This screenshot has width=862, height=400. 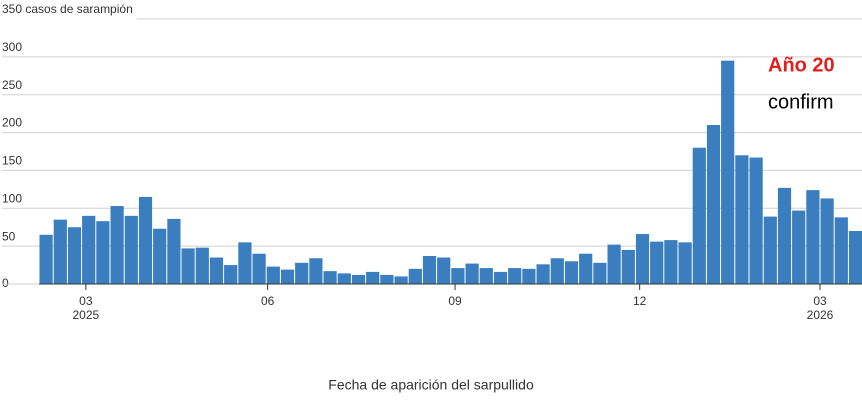 What do you see at coordinates (12, 85) in the screenshot?
I see `y-tick-label: 250` at bounding box center [12, 85].